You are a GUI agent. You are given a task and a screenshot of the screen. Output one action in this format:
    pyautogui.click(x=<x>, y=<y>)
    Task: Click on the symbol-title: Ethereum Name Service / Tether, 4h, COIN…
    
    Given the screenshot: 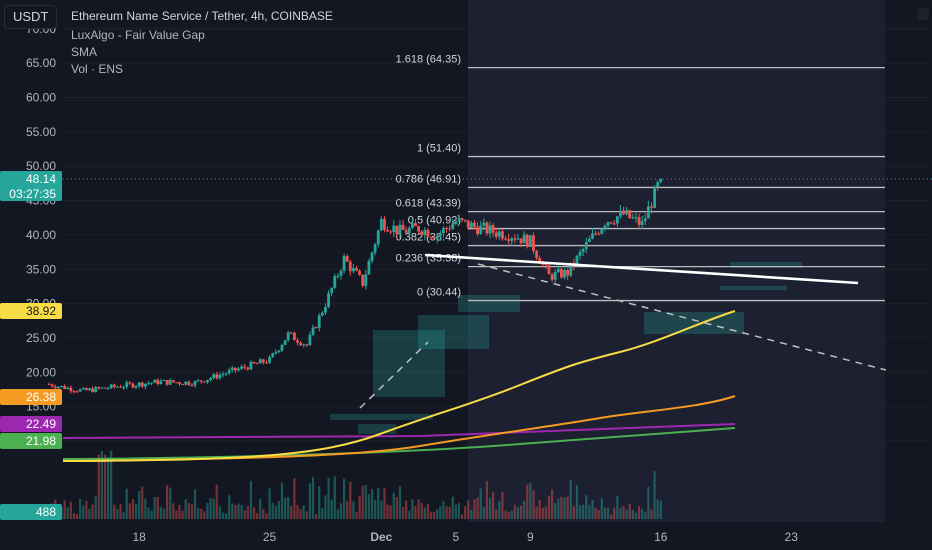 What is the action you would take?
    pyautogui.click(x=202, y=16)
    